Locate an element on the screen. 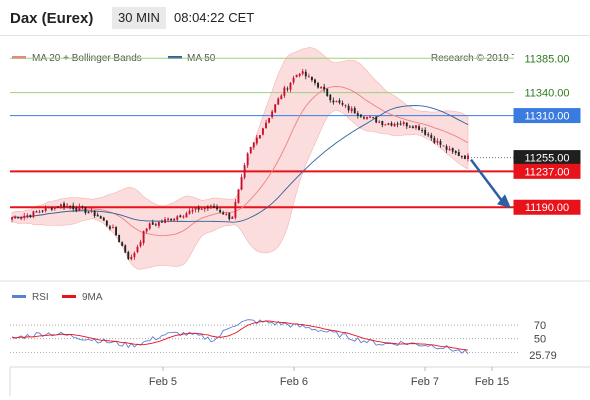  rsi-current-tag is located at coordinates (542, 355).